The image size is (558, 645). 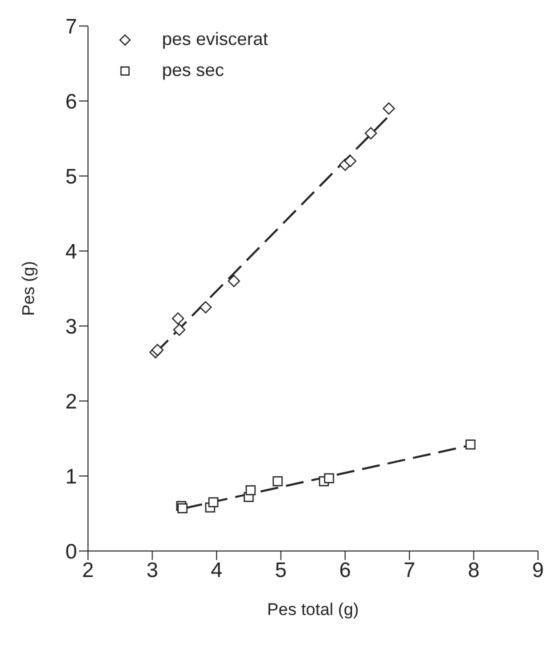 What do you see at coordinates (71, 252) in the screenshot?
I see `y-tick-label: 4` at bounding box center [71, 252].